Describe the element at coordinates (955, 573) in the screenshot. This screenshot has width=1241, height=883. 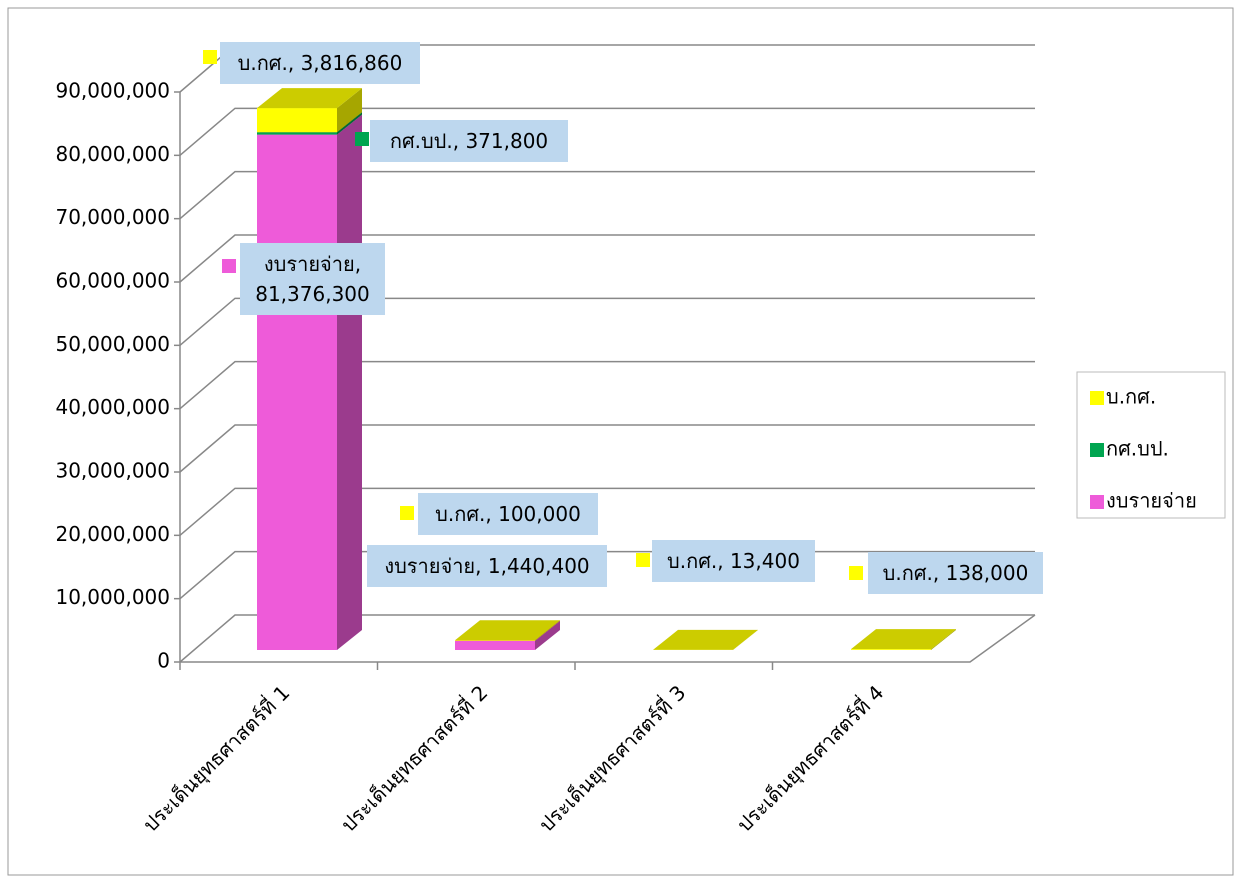
I see `data-label: บ.กศ., 138,000` at that location.